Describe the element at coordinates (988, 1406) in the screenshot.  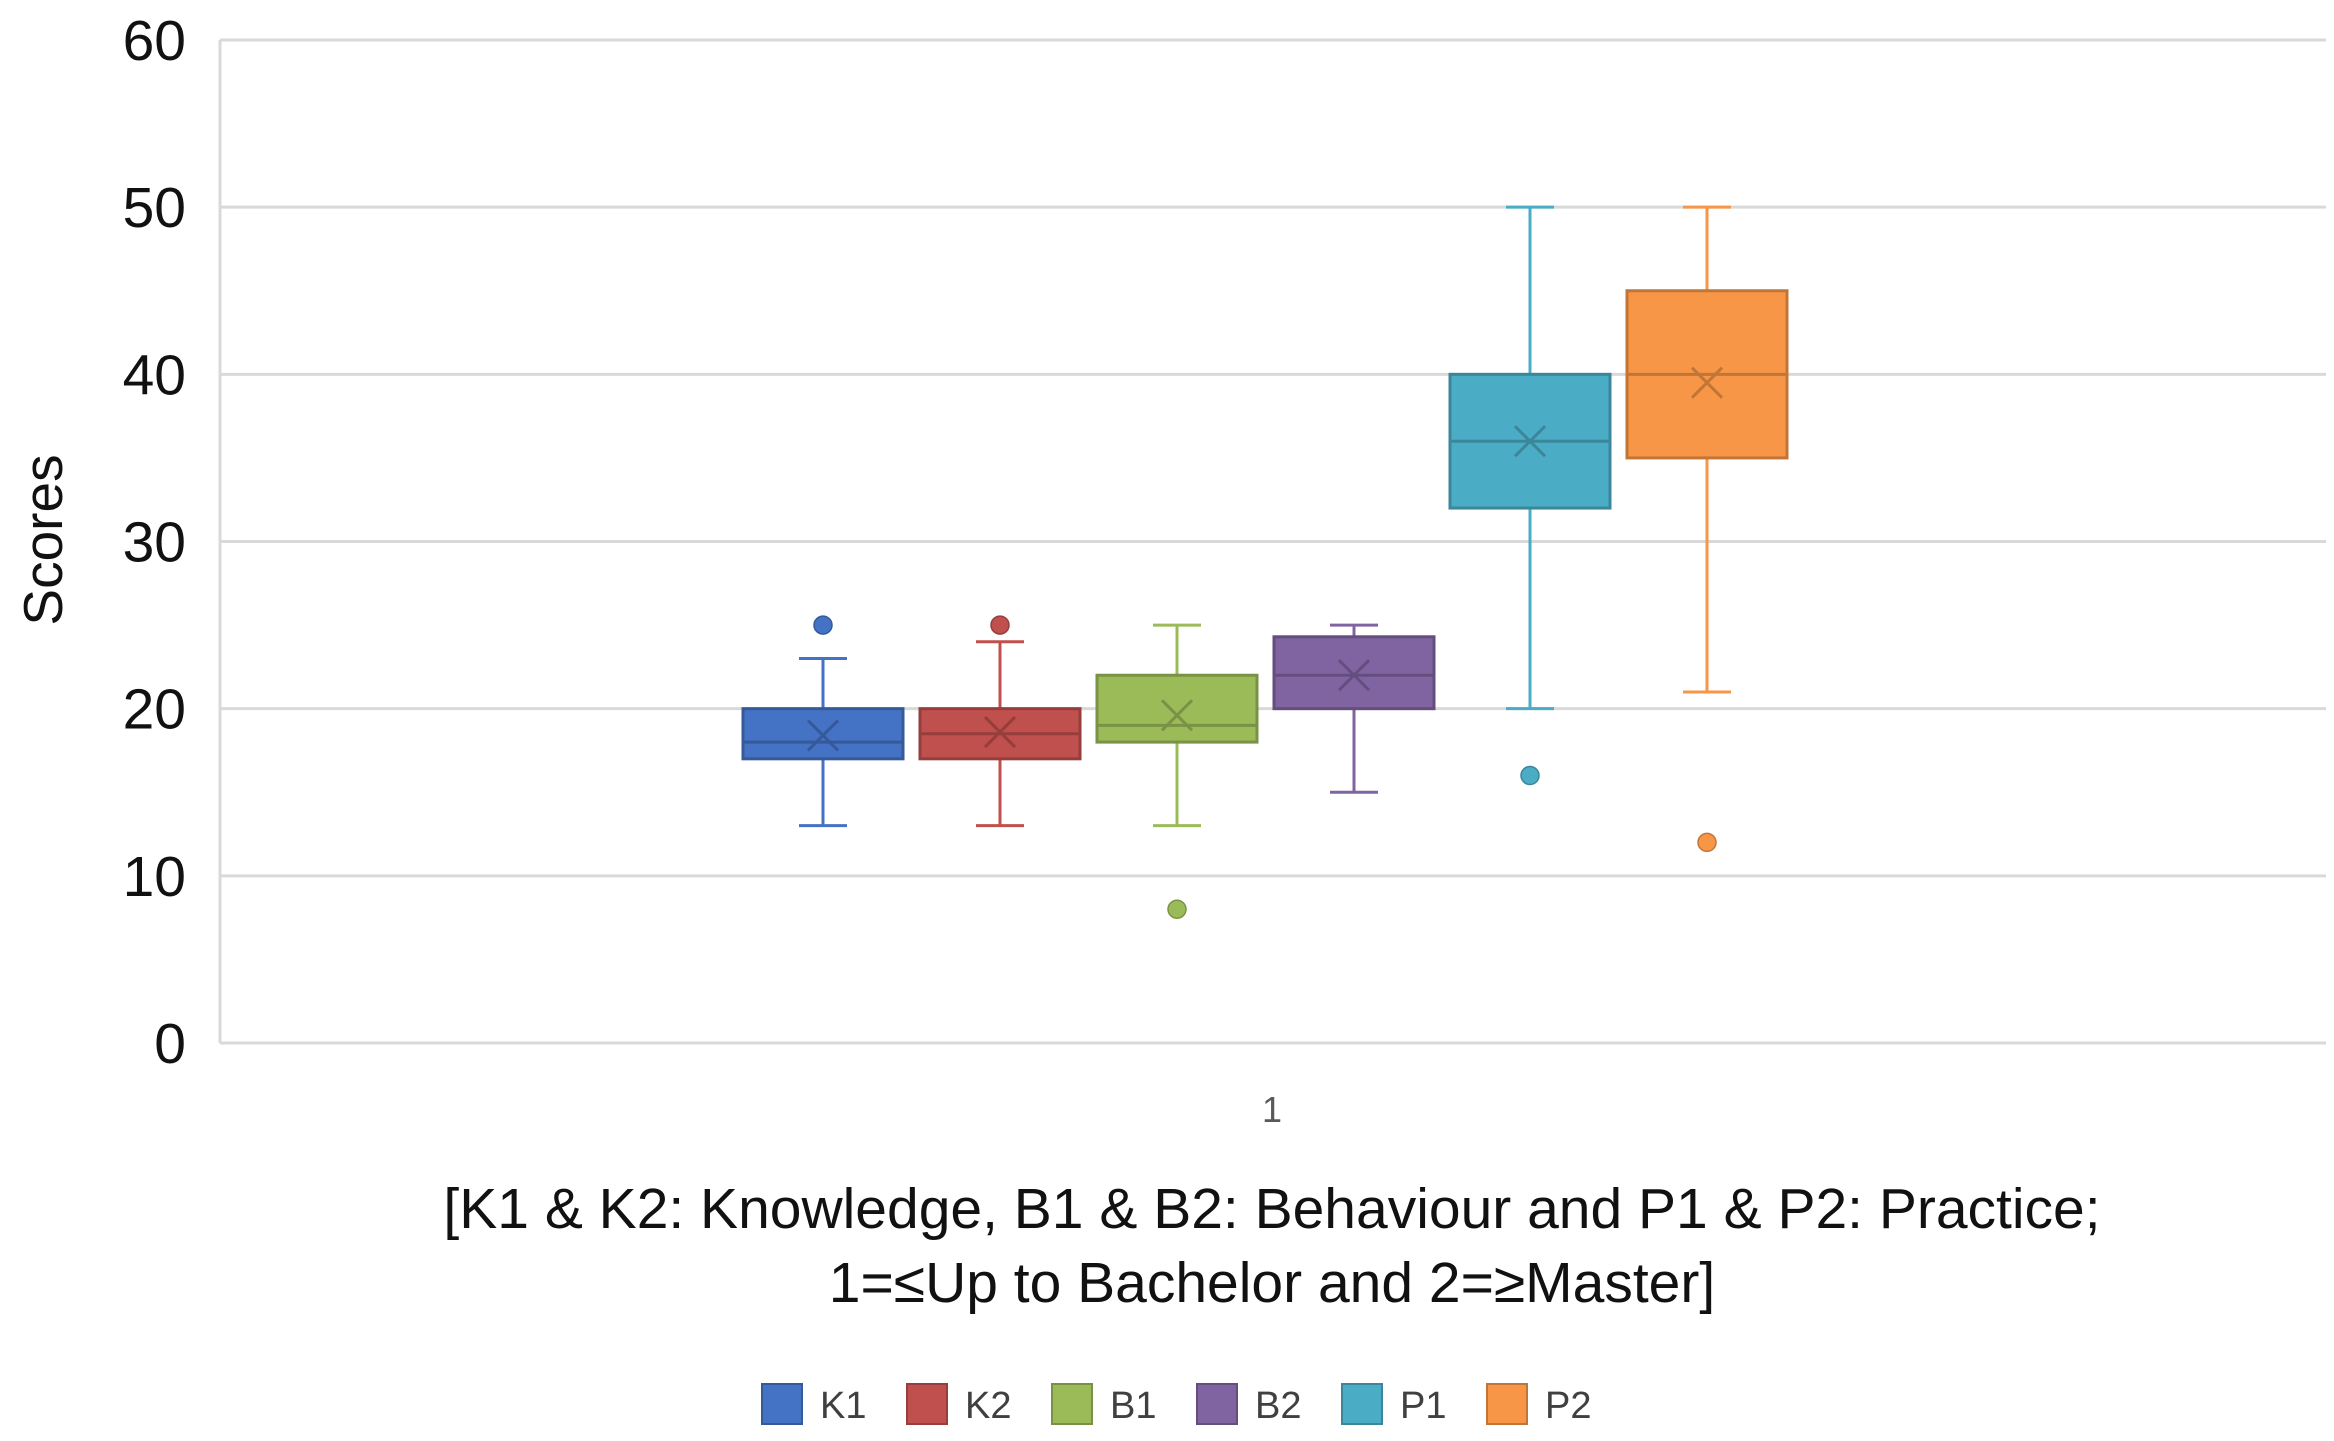
I see `legend-label-K2: K2` at that location.